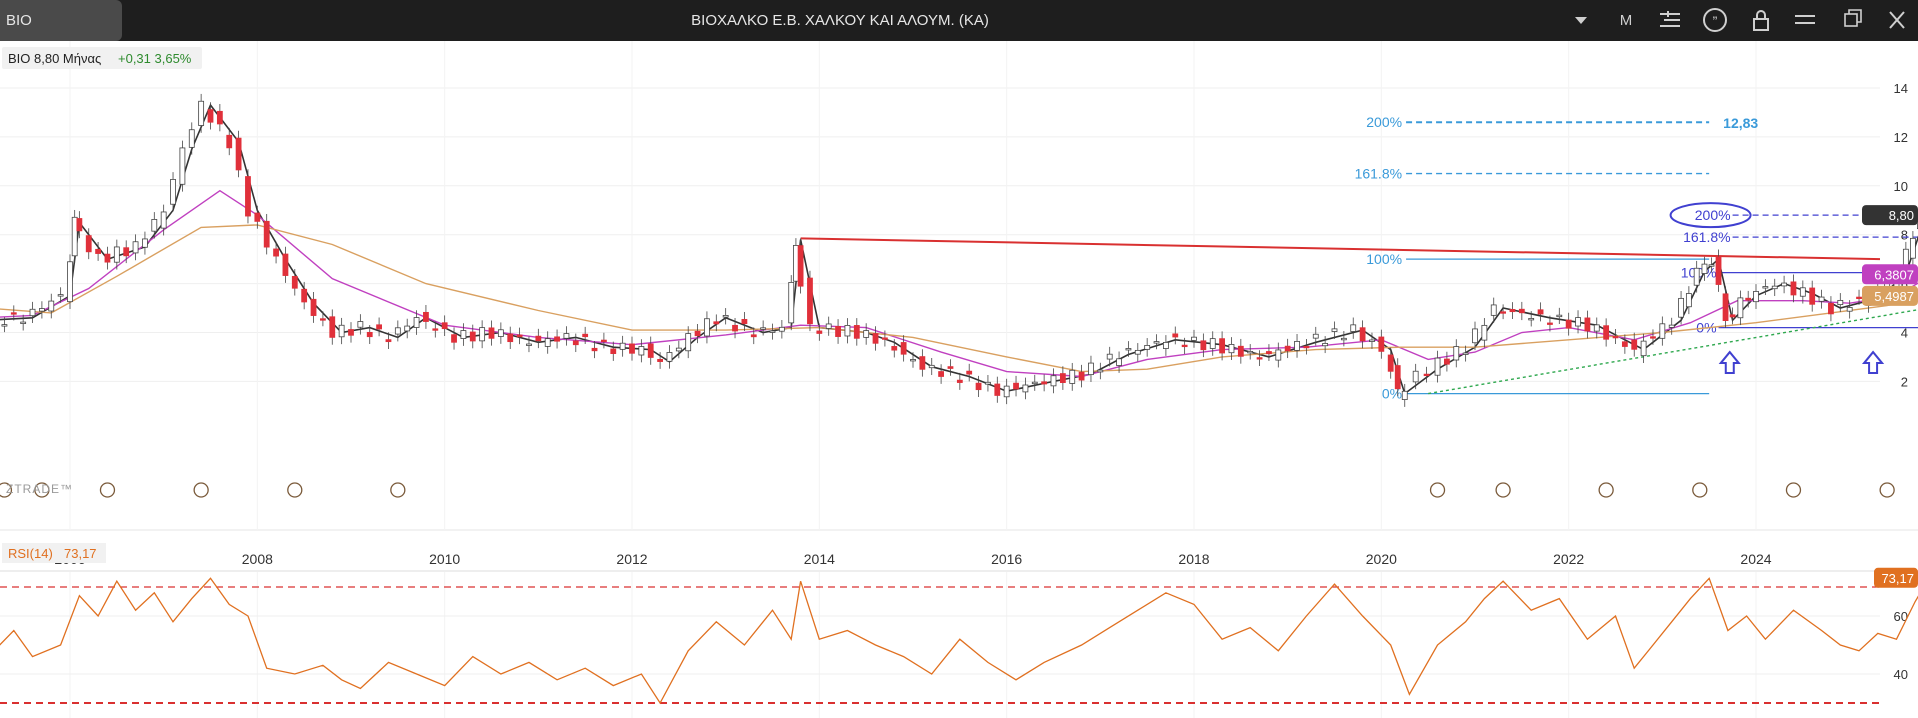 The image size is (1918, 718). I want to click on lines-icon, so click(1670, 20).